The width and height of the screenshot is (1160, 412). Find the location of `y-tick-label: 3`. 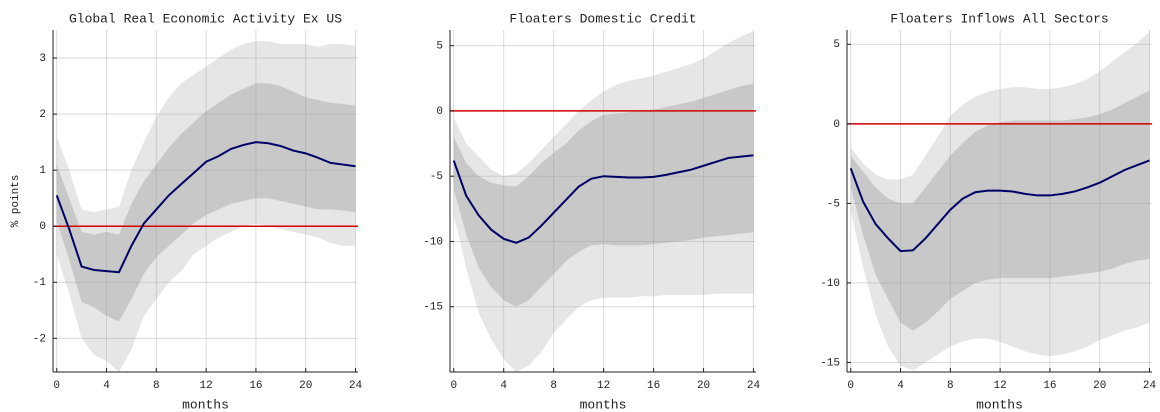

y-tick-label: 3 is located at coordinates (42, 59).